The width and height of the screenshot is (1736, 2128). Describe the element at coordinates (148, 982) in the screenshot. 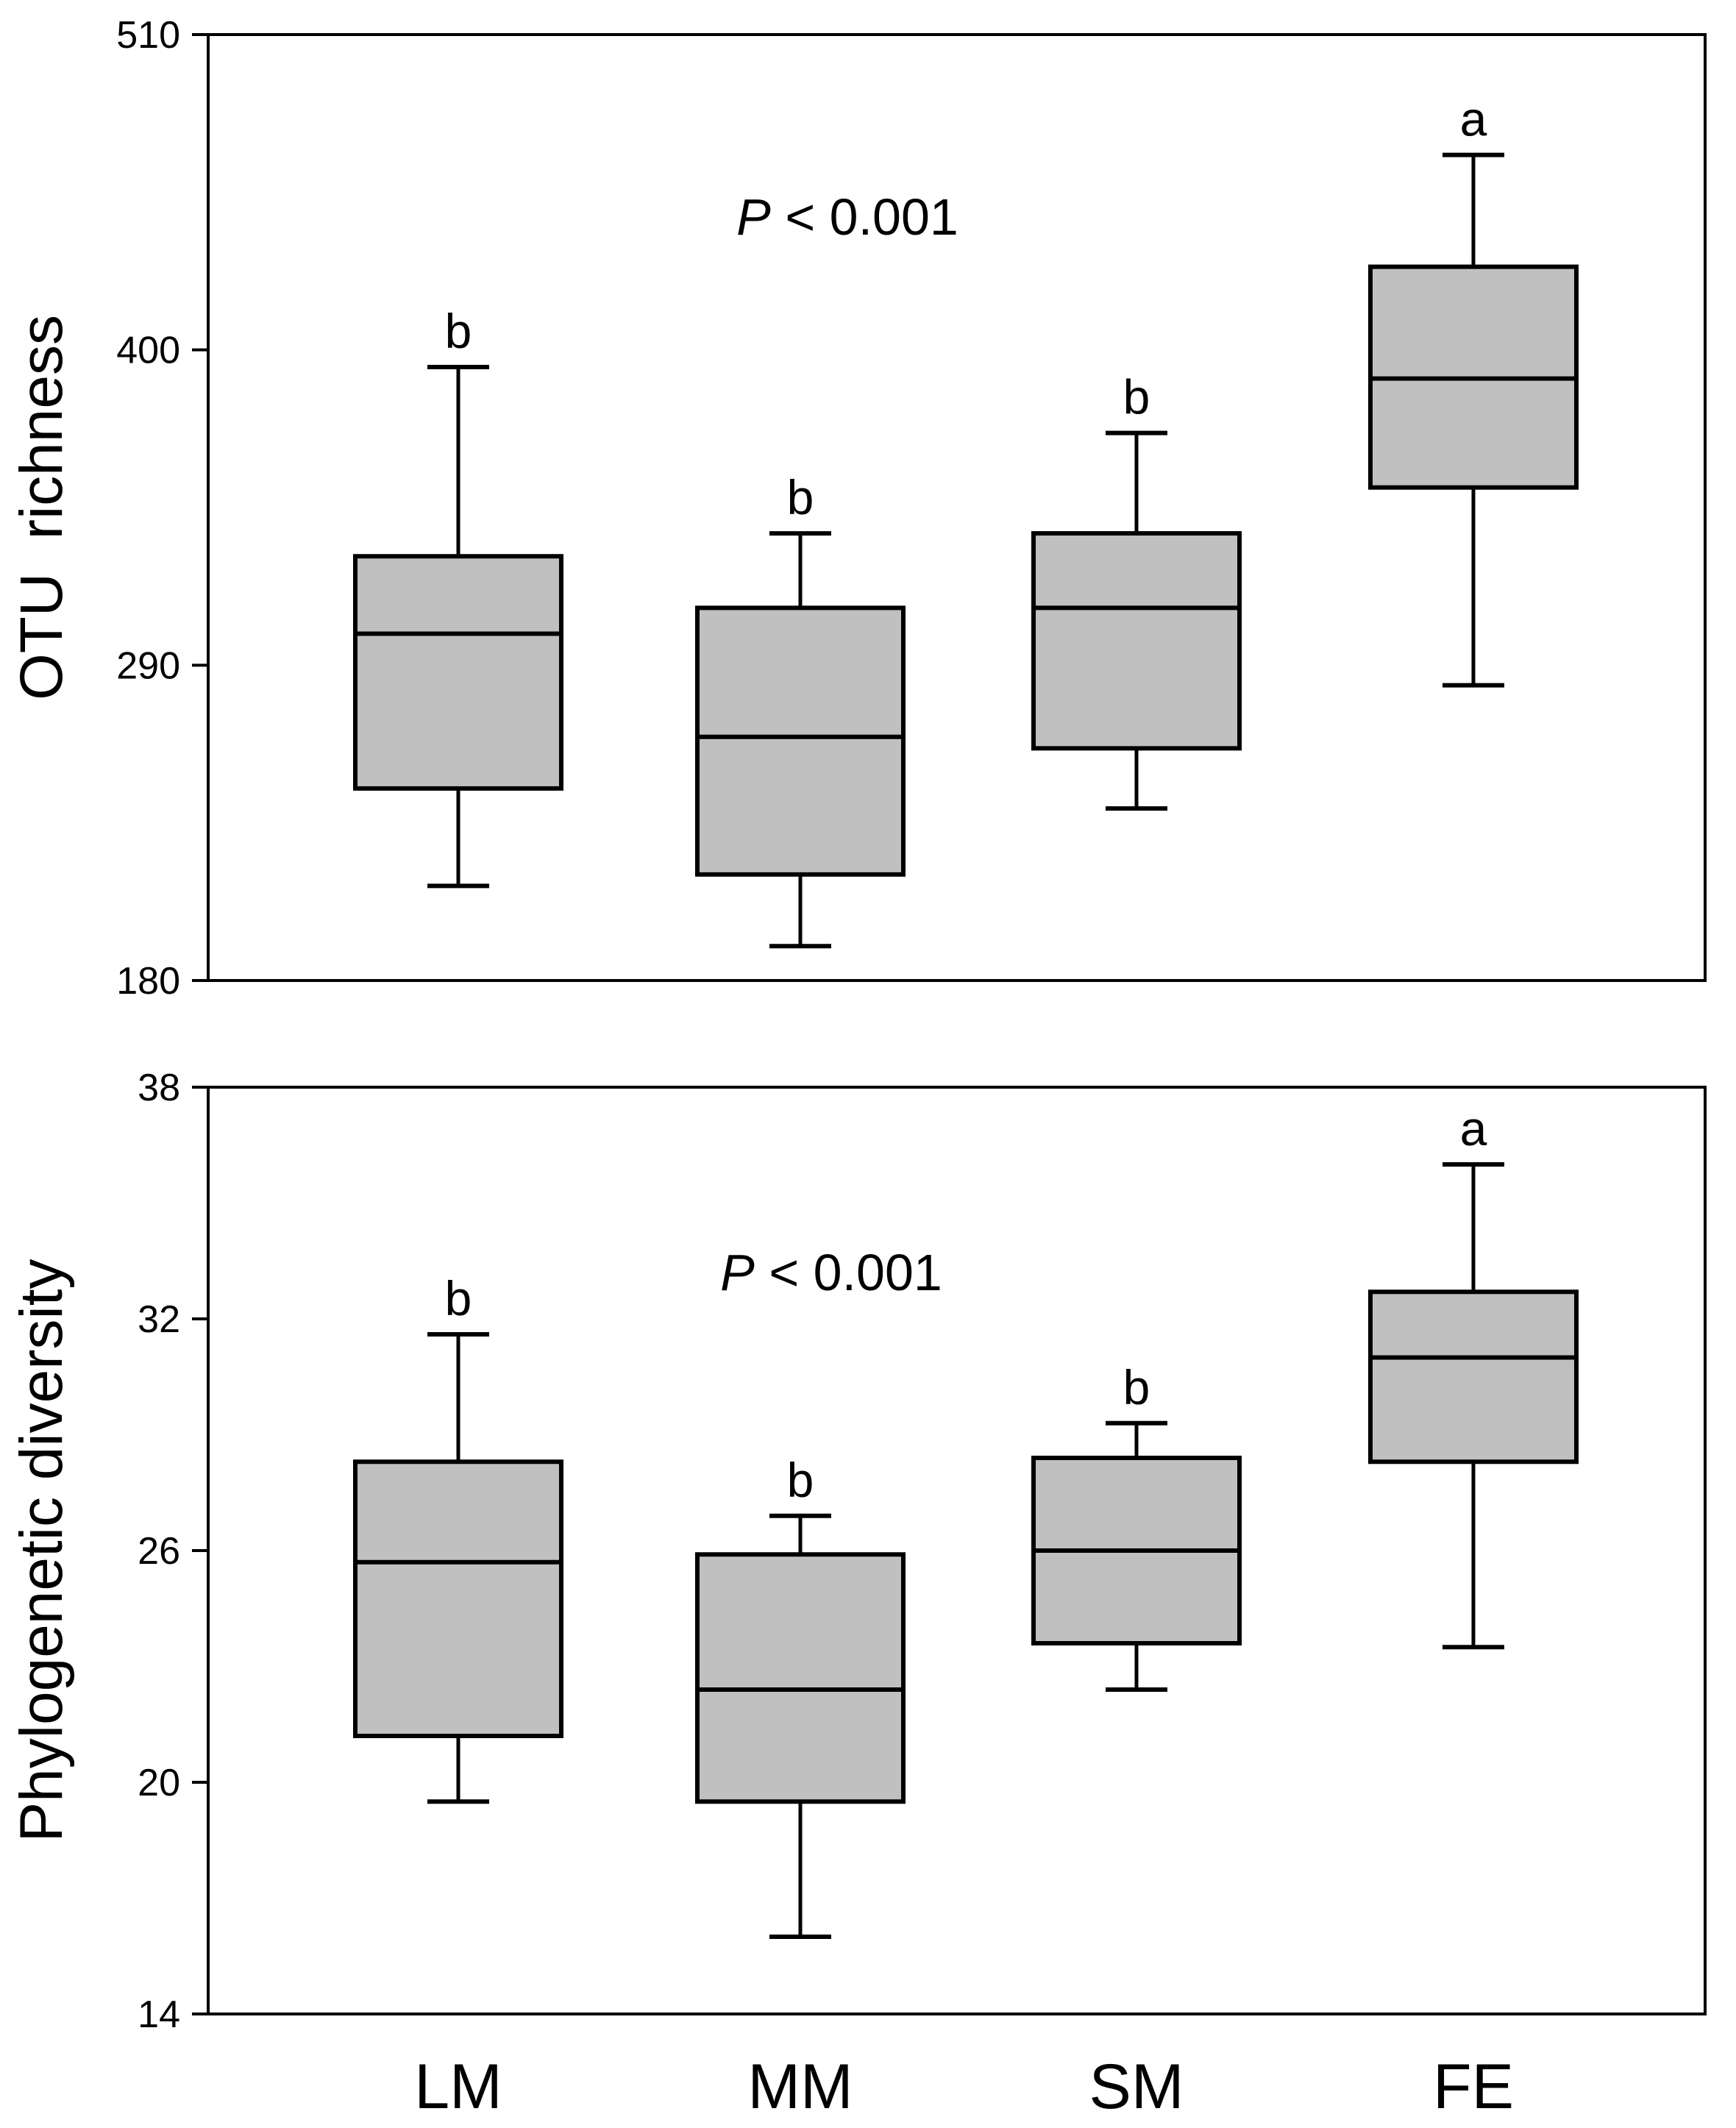

I see `otu-y-tick-label: 180` at that location.